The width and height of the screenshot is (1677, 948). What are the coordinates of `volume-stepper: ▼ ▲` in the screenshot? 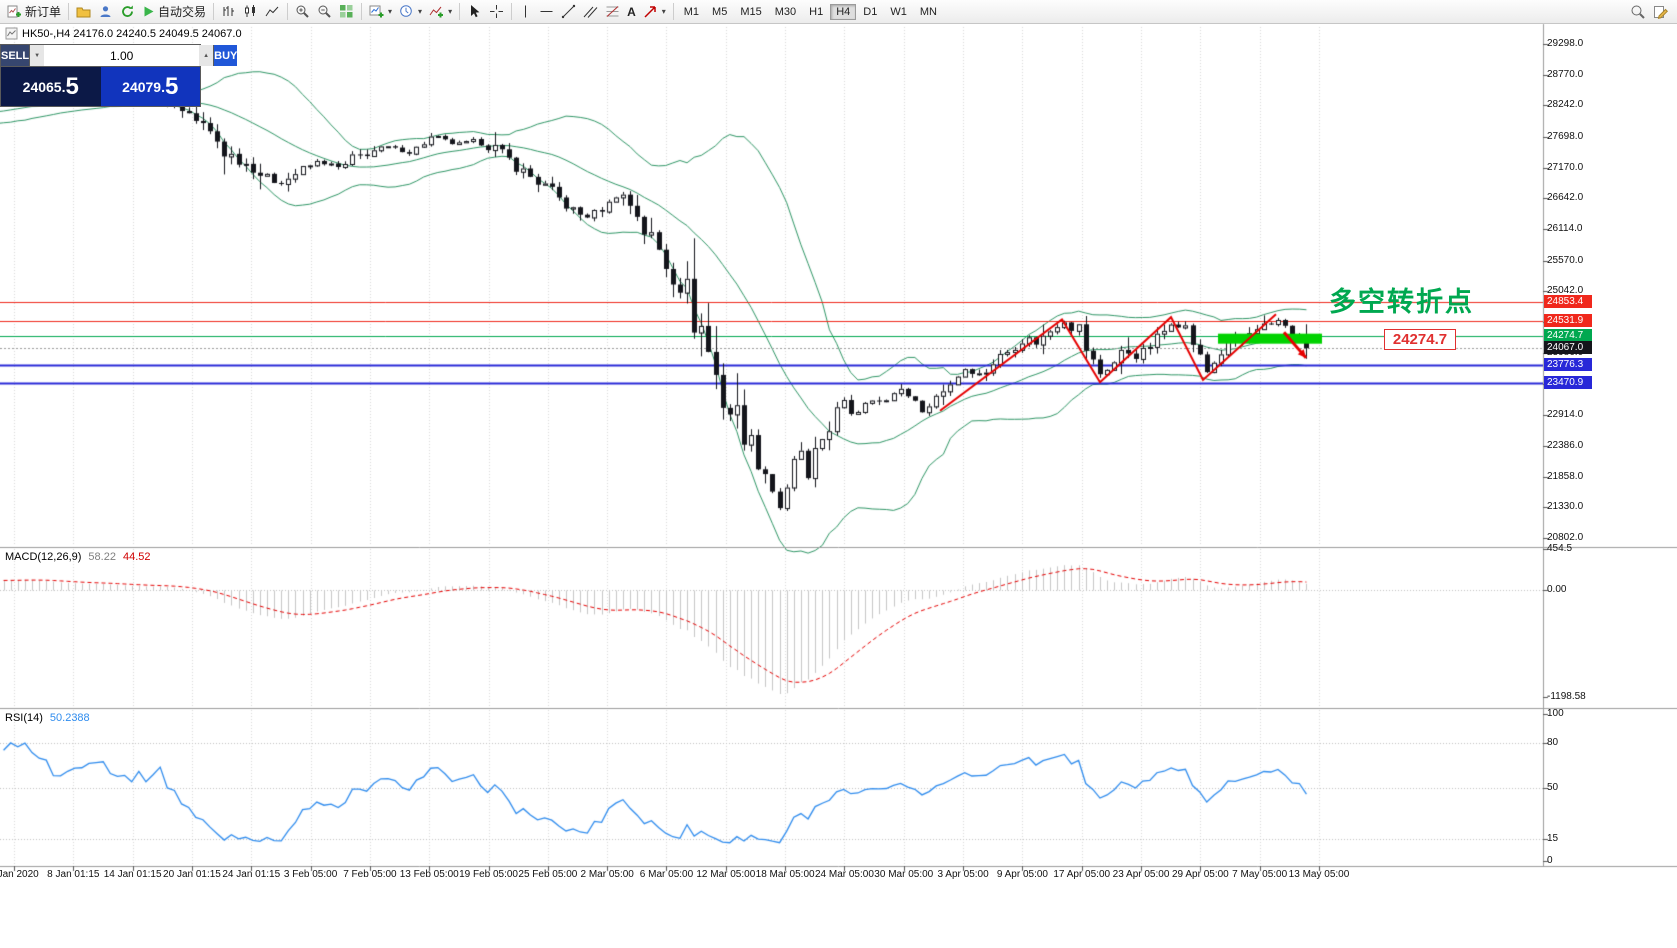 It's located at (122, 55).